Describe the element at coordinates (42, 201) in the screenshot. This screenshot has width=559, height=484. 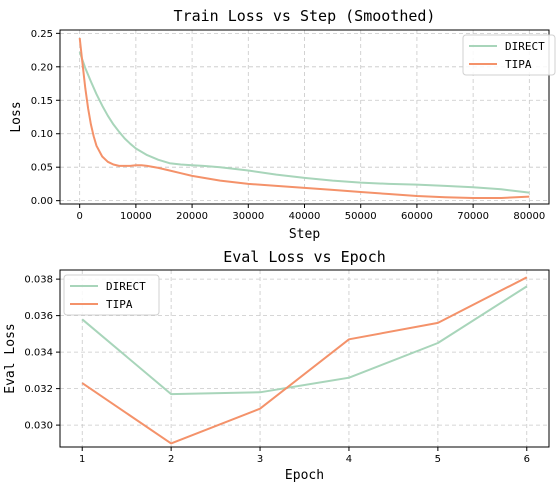
I see `y-tick-label: 0.00` at that location.